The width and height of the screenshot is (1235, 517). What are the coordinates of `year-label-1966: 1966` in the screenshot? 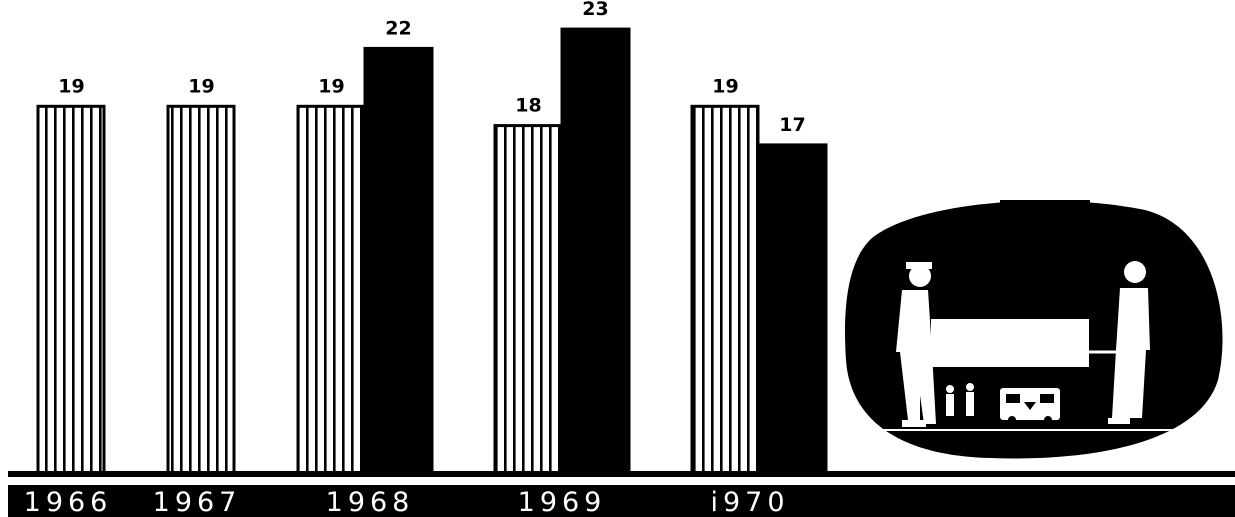 It's located at (68, 502).